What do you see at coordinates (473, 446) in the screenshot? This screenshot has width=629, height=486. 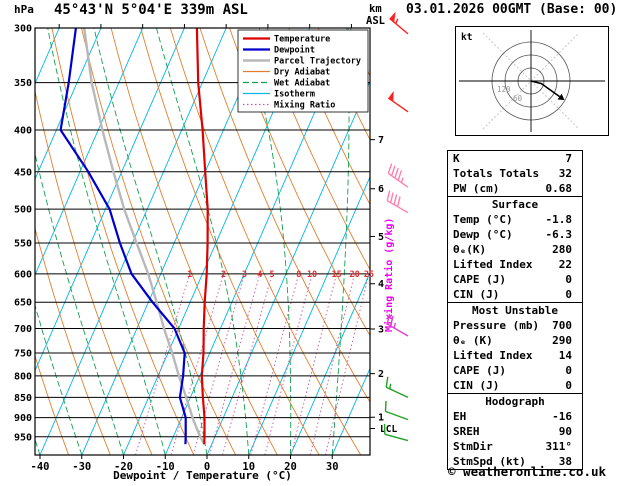 I see `table-row-label: StmDir` at bounding box center [473, 446].